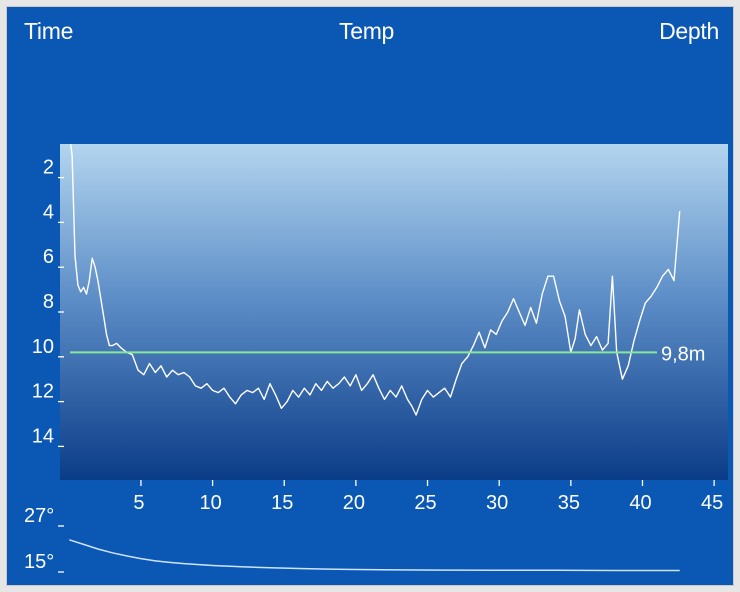 The width and height of the screenshot is (740, 592). Describe the element at coordinates (367, 31) in the screenshot. I see `tab-temp: Temp` at that location.